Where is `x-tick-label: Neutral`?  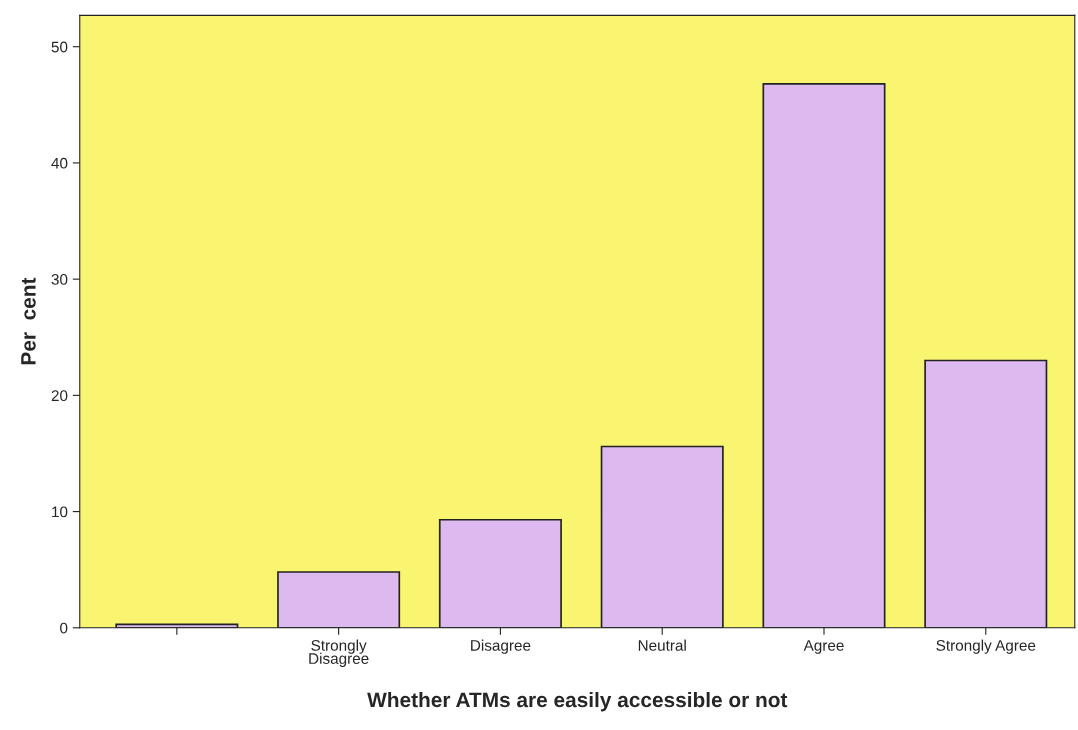
x-tick-label: Neutral is located at coordinates (662, 645).